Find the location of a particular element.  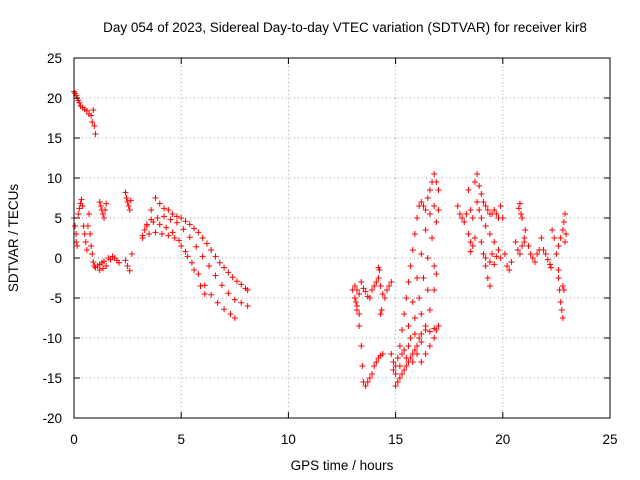

y-tick-label: 0 is located at coordinates (58, 258).